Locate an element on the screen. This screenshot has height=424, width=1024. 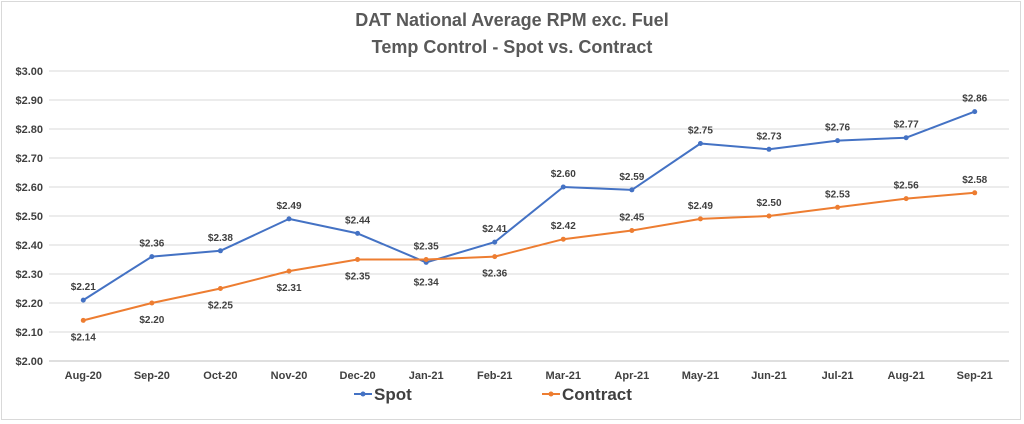
data-label-spot: $2.73 is located at coordinates (768, 136).